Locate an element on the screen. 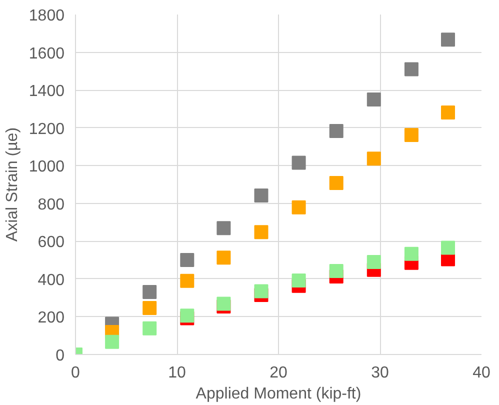 The width and height of the screenshot is (499, 405). y-tick-label: 1000 is located at coordinates (46, 167).